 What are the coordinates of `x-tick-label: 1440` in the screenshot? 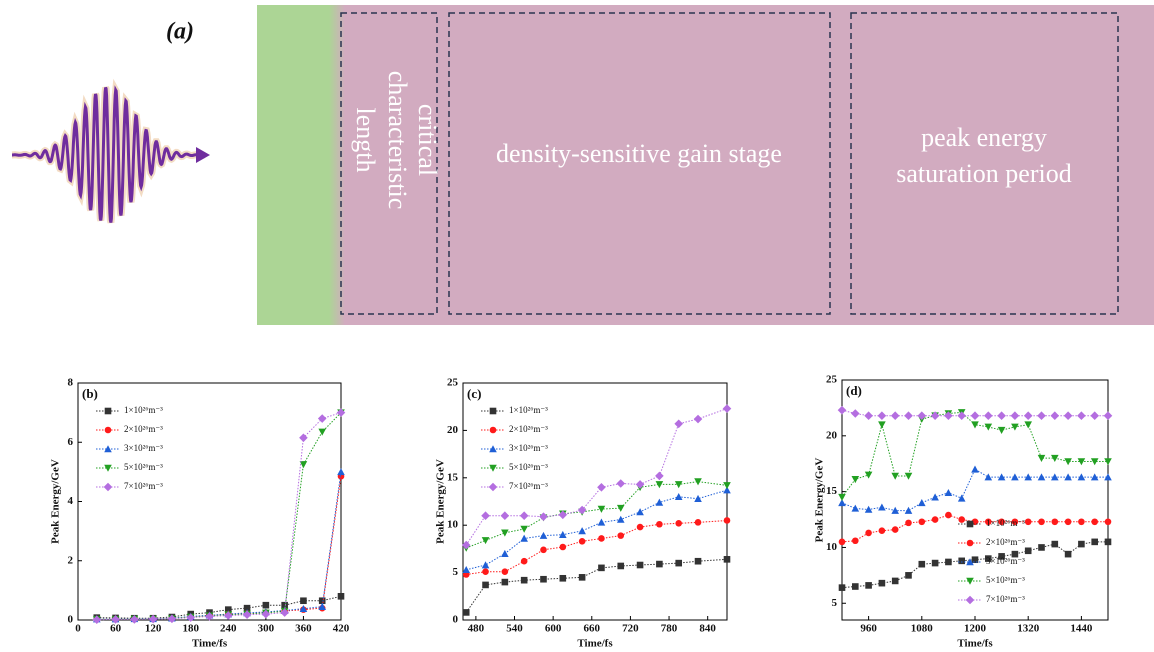 It's located at (1081, 629).